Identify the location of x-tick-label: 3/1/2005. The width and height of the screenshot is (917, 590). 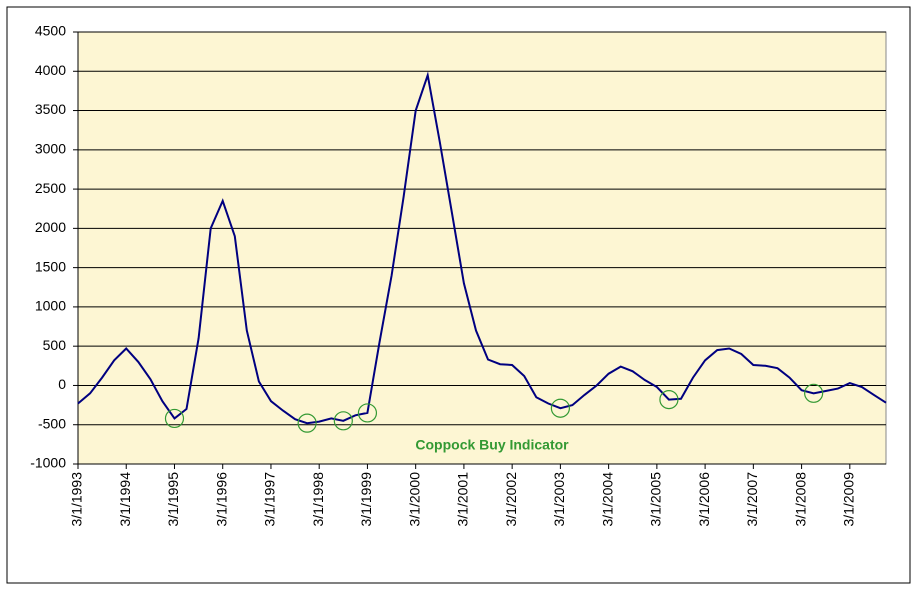
(656, 499).